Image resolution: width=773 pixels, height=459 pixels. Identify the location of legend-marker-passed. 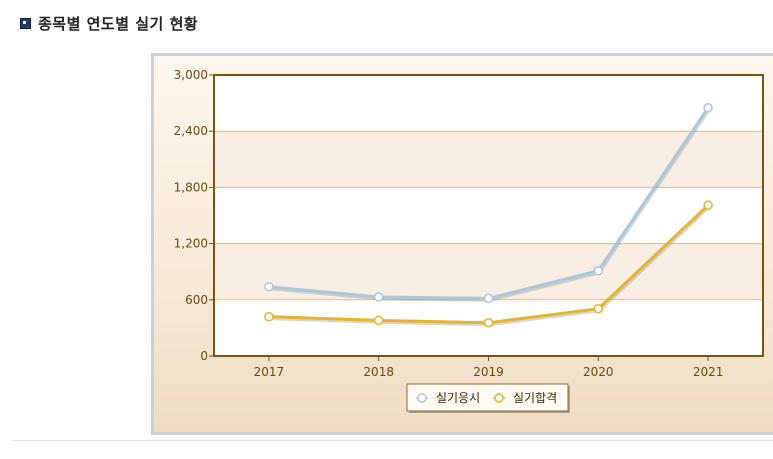
(499, 398).